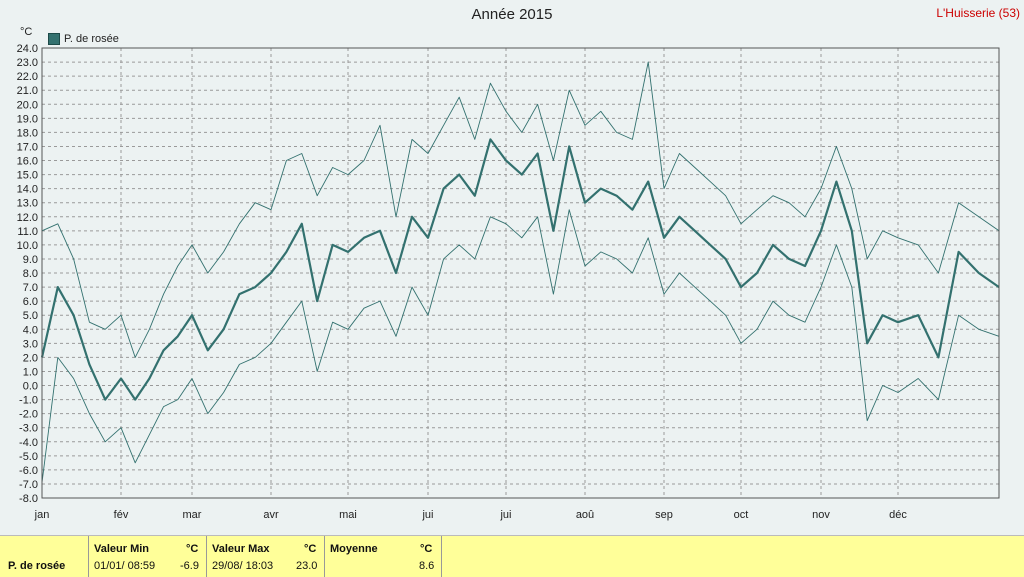  I want to click on chart-title: Année 2015, so click(512, 14).